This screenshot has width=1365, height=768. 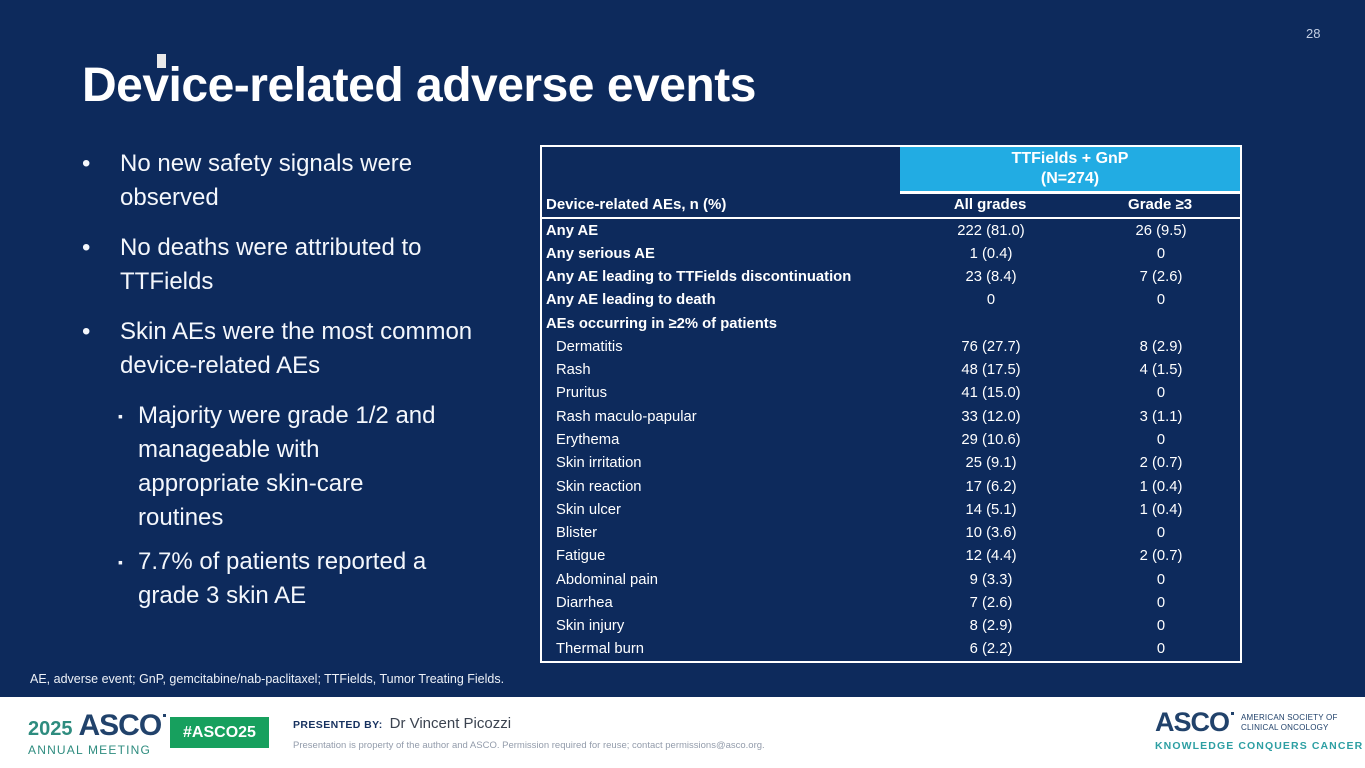 I want to click on meeting-year: 2025, so click(x=50, y=729).